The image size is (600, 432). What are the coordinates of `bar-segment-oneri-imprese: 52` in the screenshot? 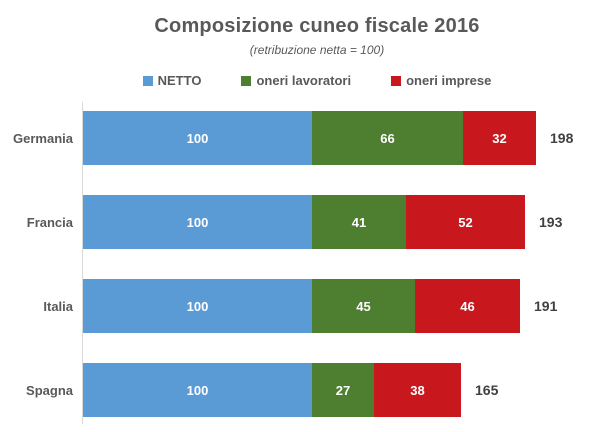 It's located at (465, 222).